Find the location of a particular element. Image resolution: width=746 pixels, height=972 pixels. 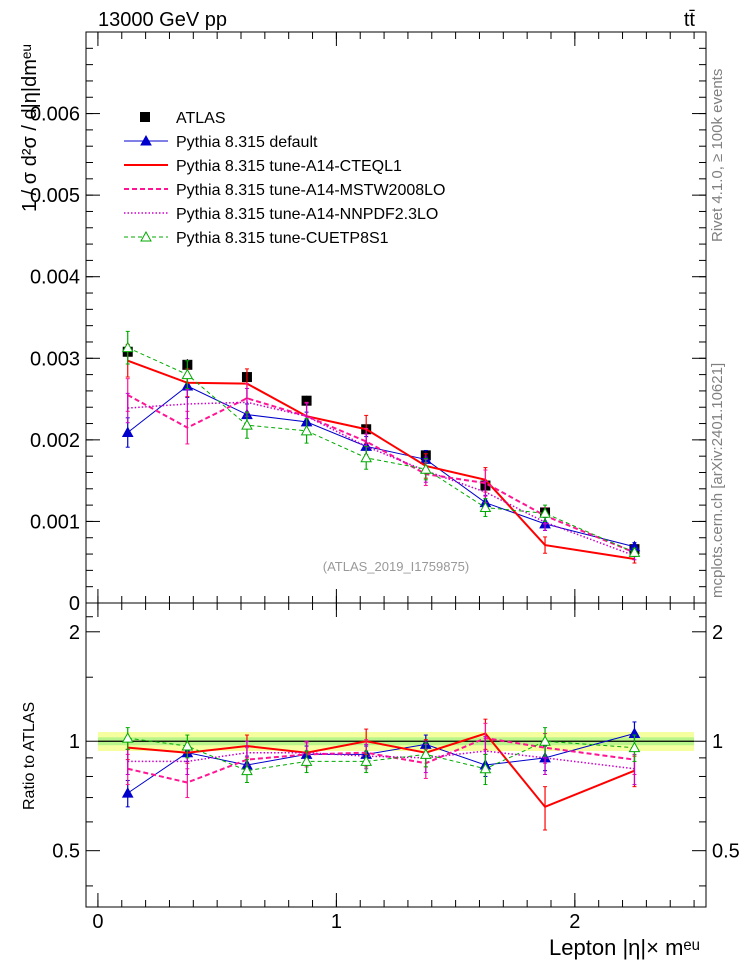

ratio-y-axis-label: Ratio to ATLAS is located at coordinates (29, 756).